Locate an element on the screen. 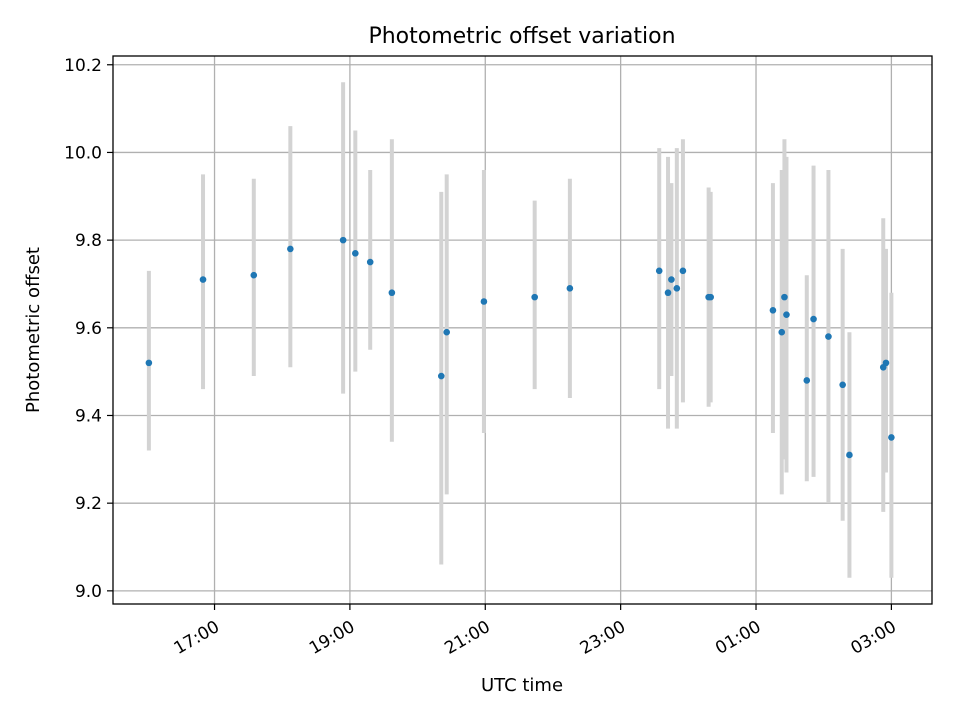 This screenshot has width=960, height=720. x-axis-ticks: 17:00 19:00 21:00 23:00 01:00 03:00 is located at coordinates (535, 631).